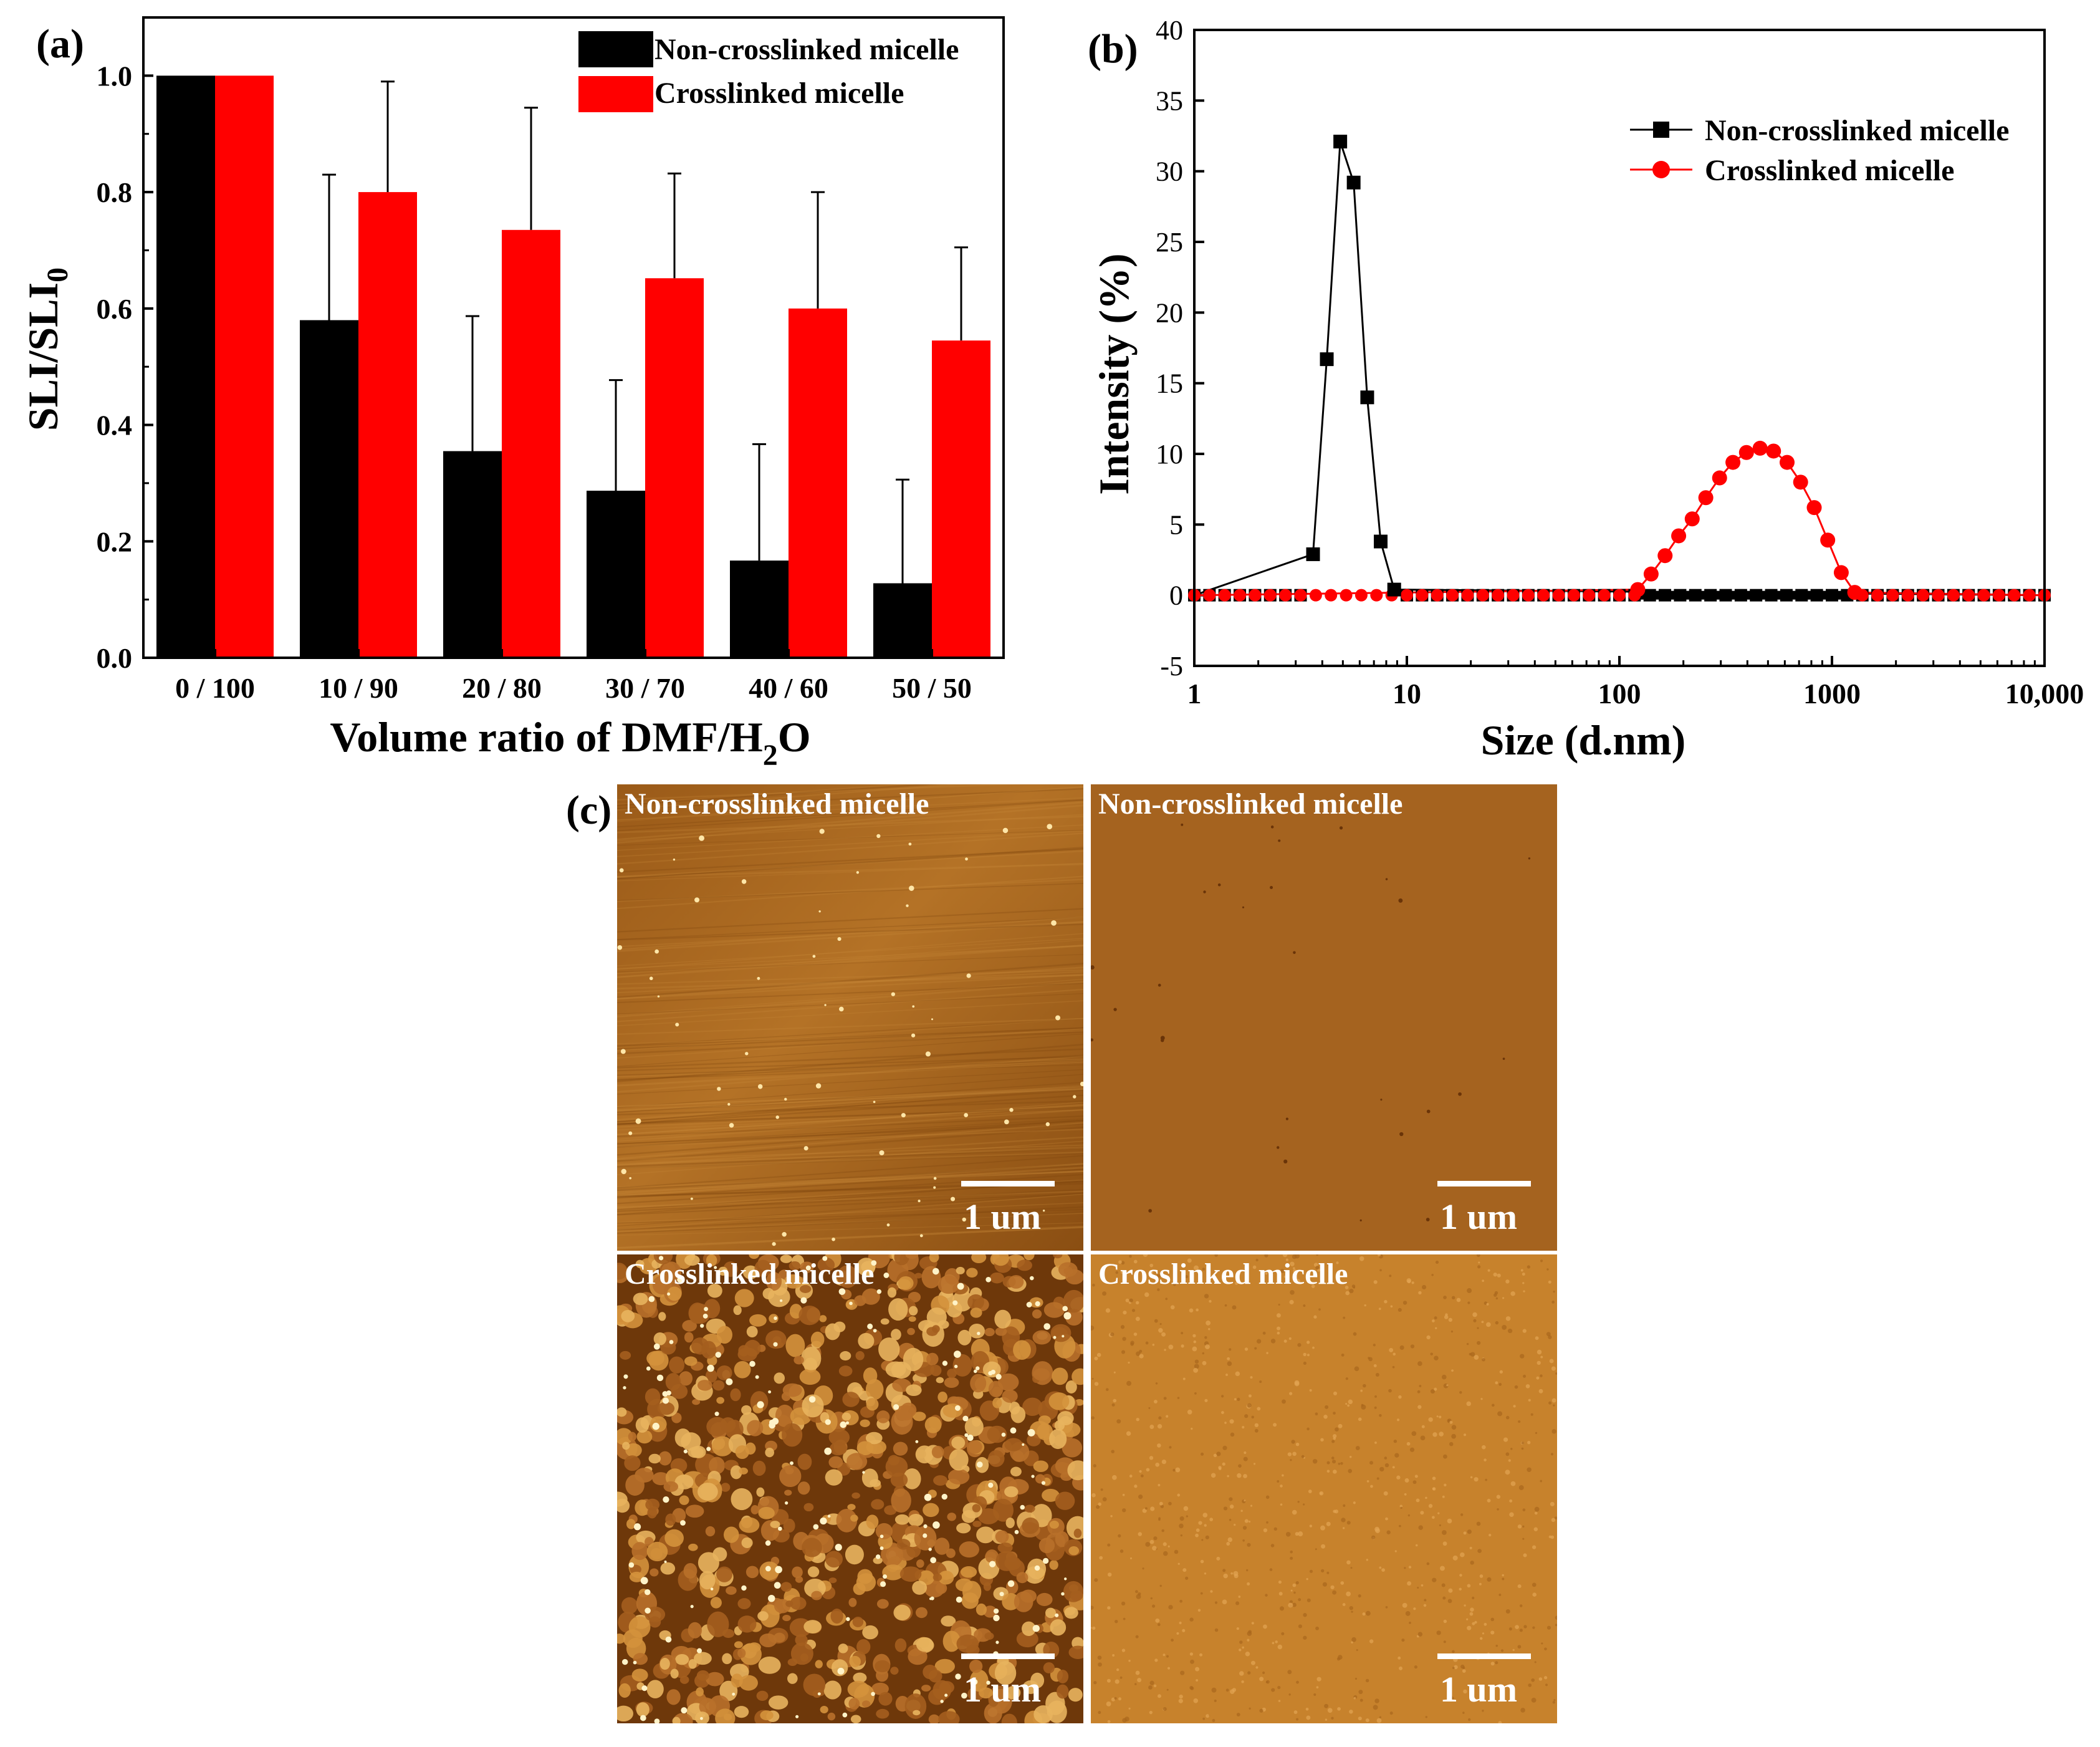 The width and height of the screenshot is (2100, 1747). Describe the element at coordinates (903, 620) in the screenshot. I see `bar-noncrosslinked` at that location.